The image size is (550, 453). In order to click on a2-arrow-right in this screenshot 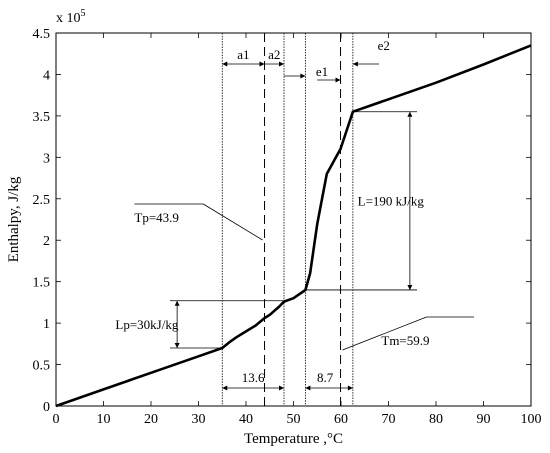, I will do `click(281, 64)`.